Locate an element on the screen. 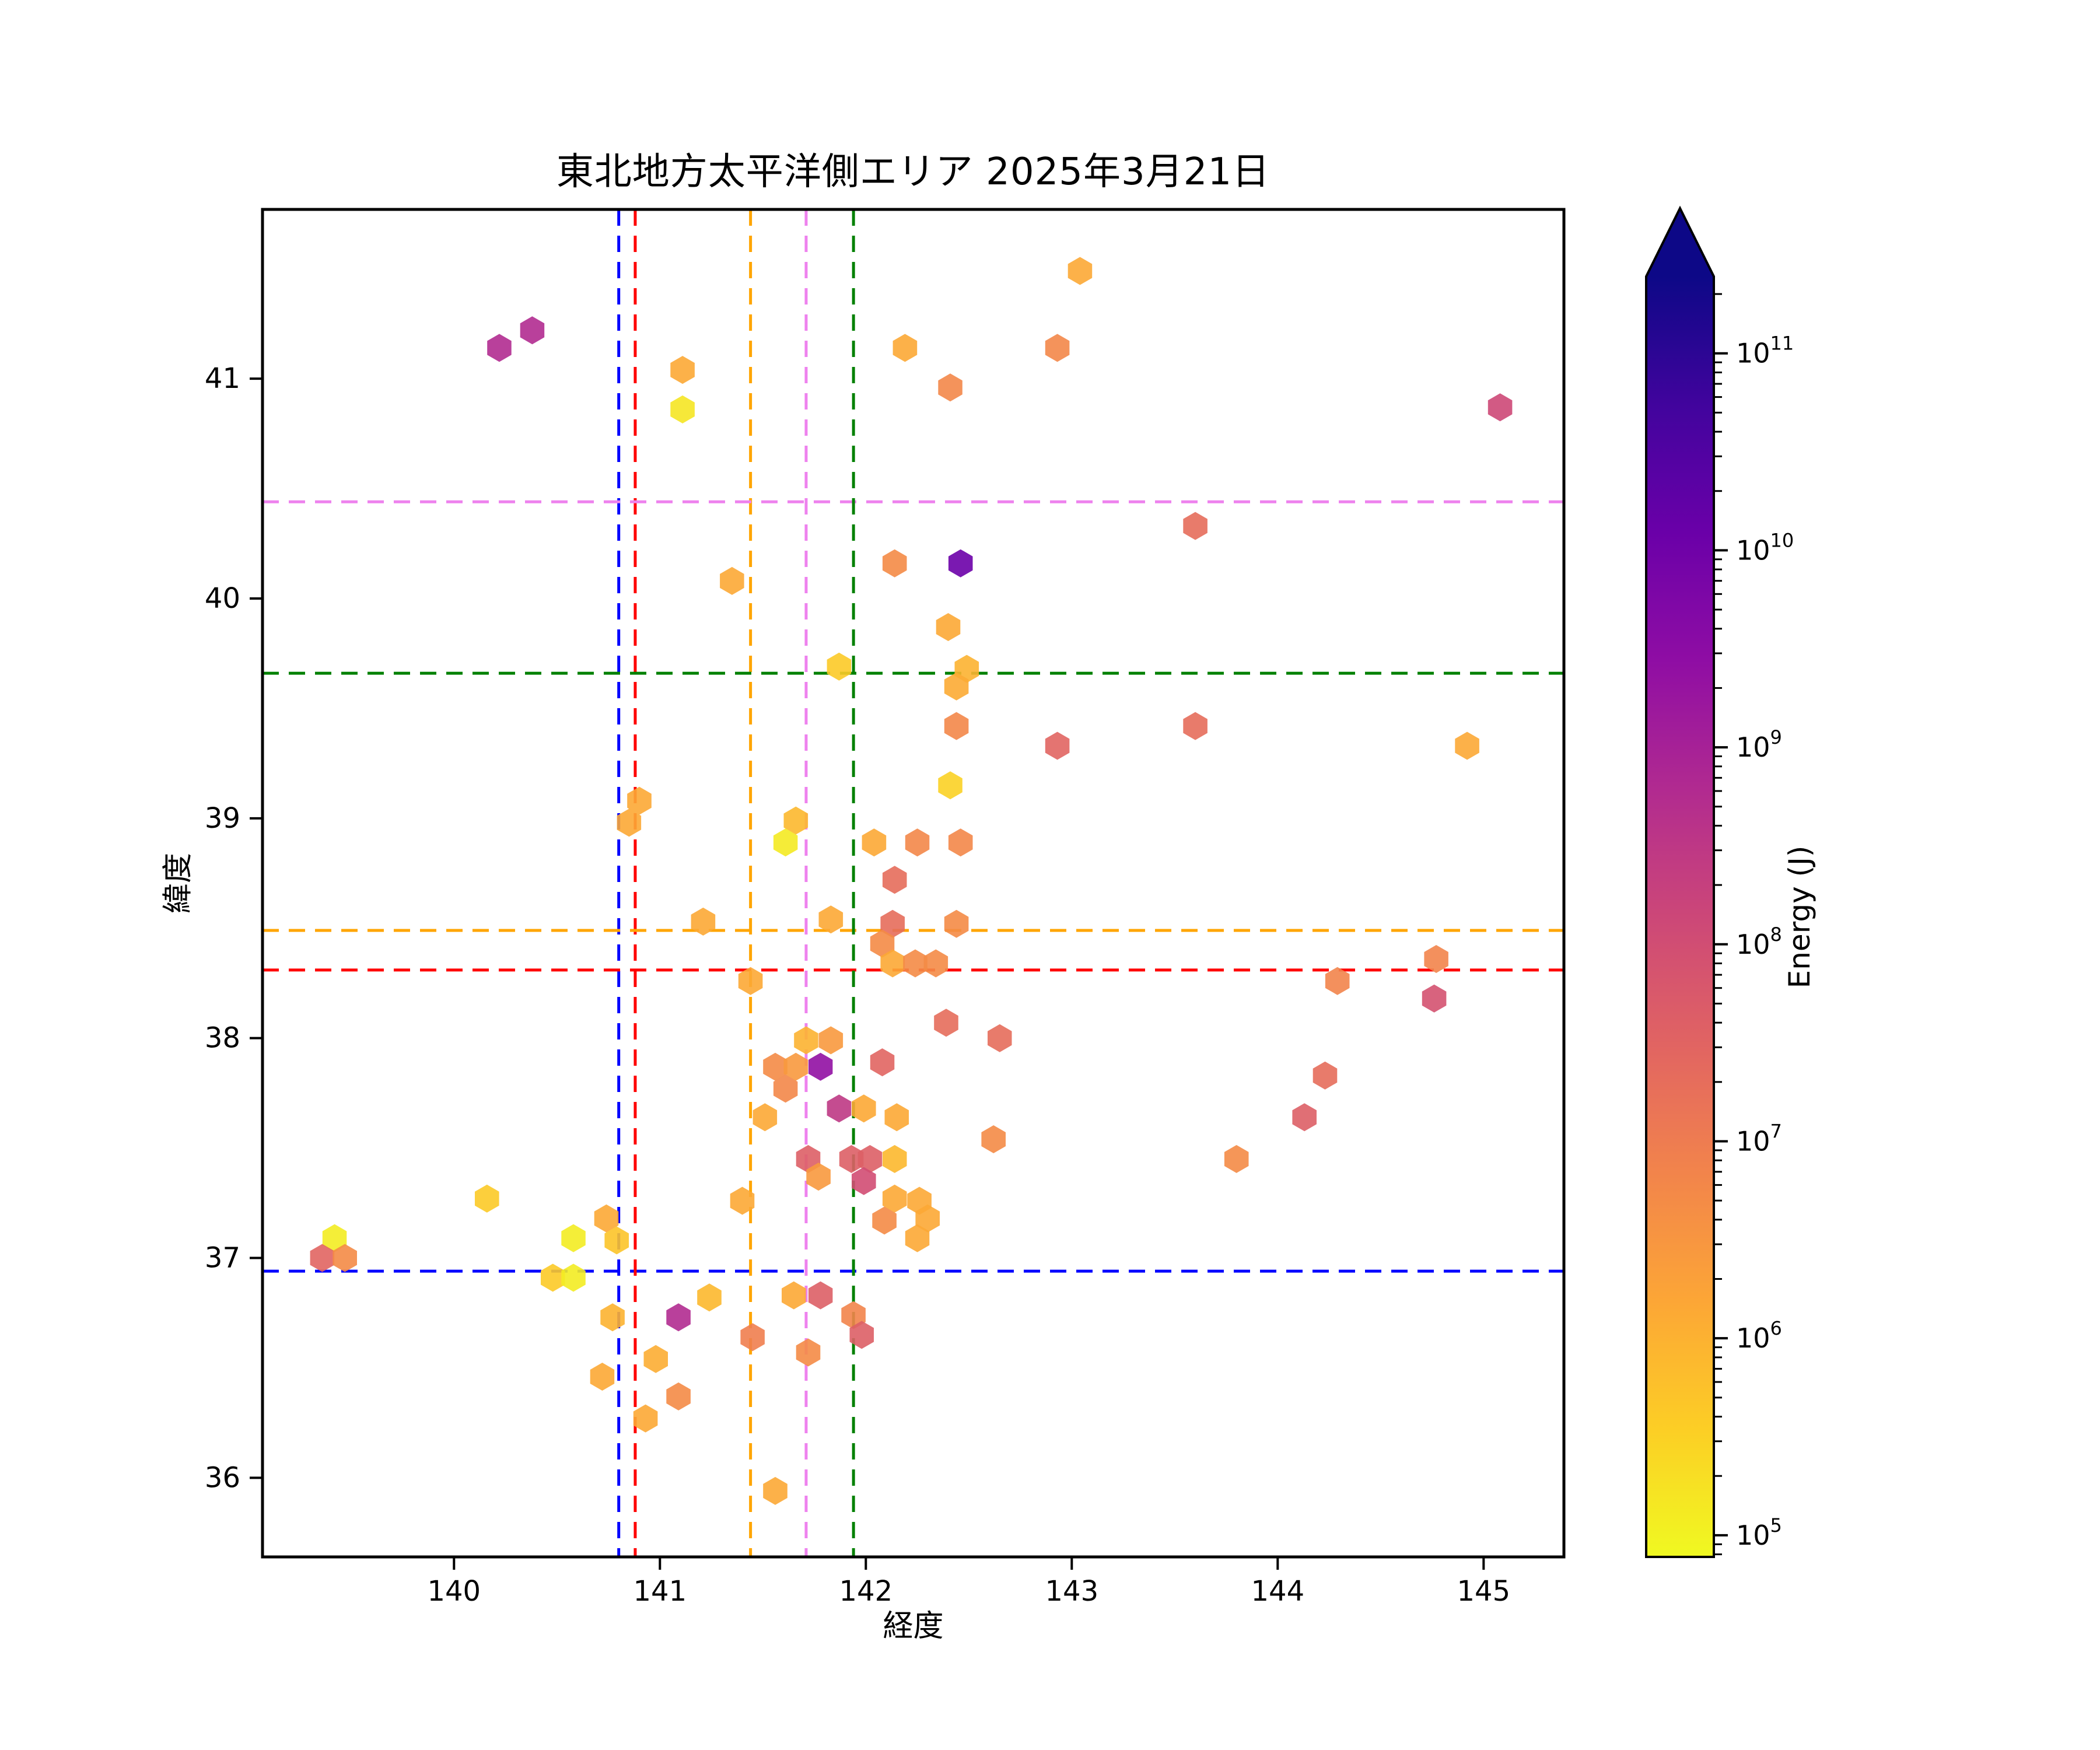 The height and width of the screenshot is (1750, 2100). y-tick-label: 40 is located at coordinates (222, 598).